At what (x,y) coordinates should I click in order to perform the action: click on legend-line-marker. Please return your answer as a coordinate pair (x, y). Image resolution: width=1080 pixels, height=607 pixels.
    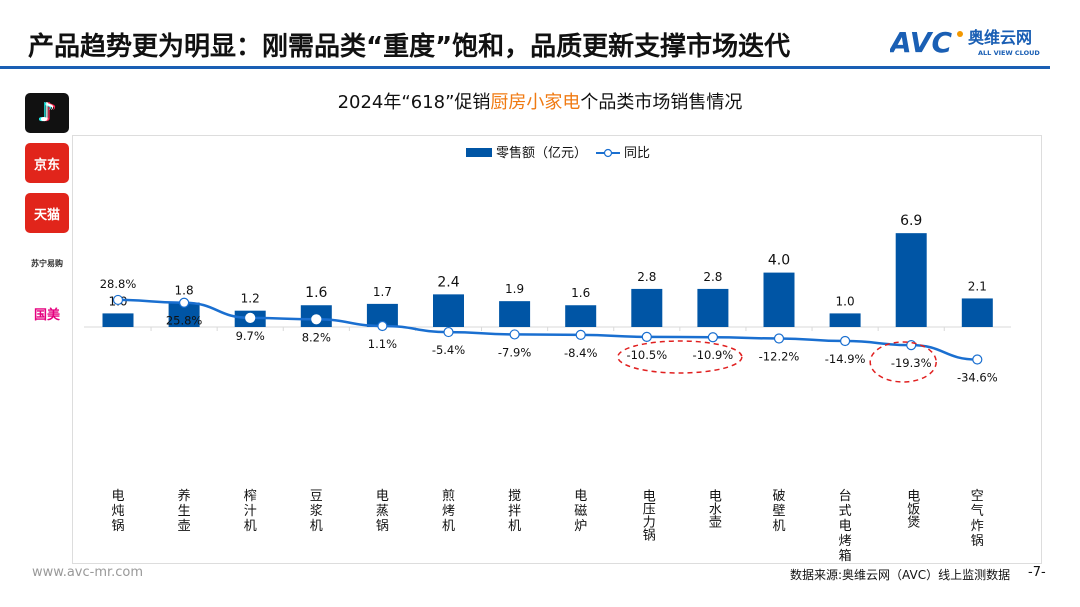
    Looking at the image, I should click on (608, 153).